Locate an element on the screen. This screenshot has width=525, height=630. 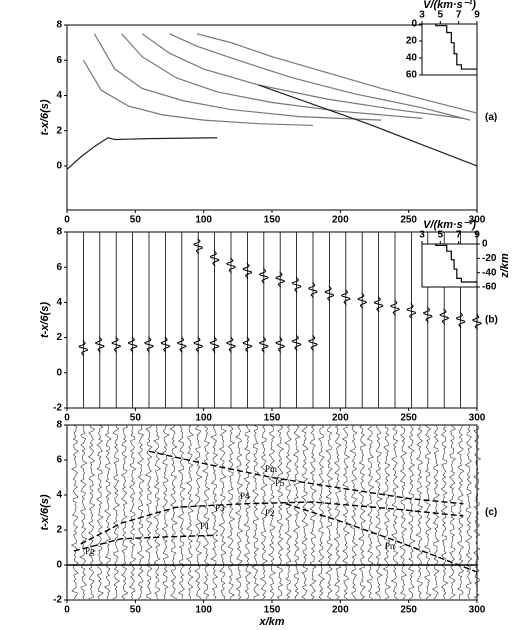
x-tick-label: 300 is located at coordinates (477, 610).